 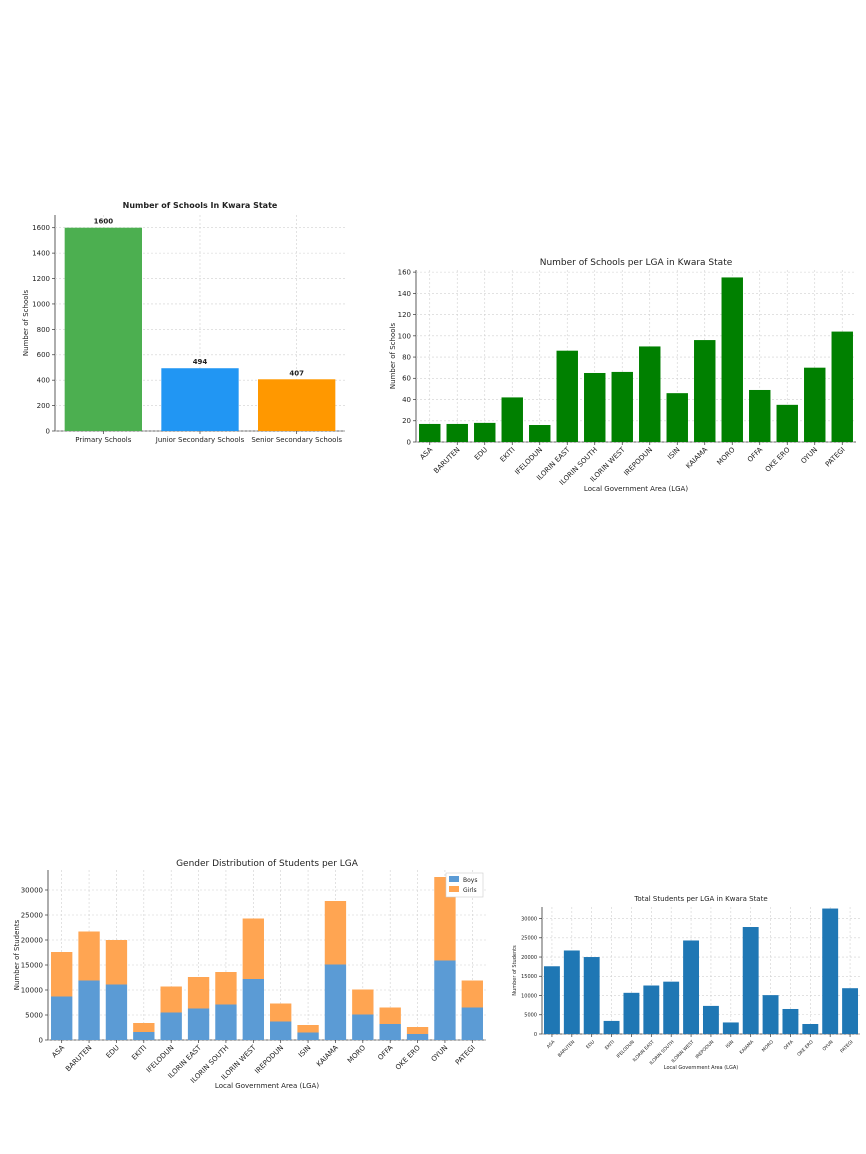 I want to click on y-axis-label: Number of Students, so click(x=17, y=954).